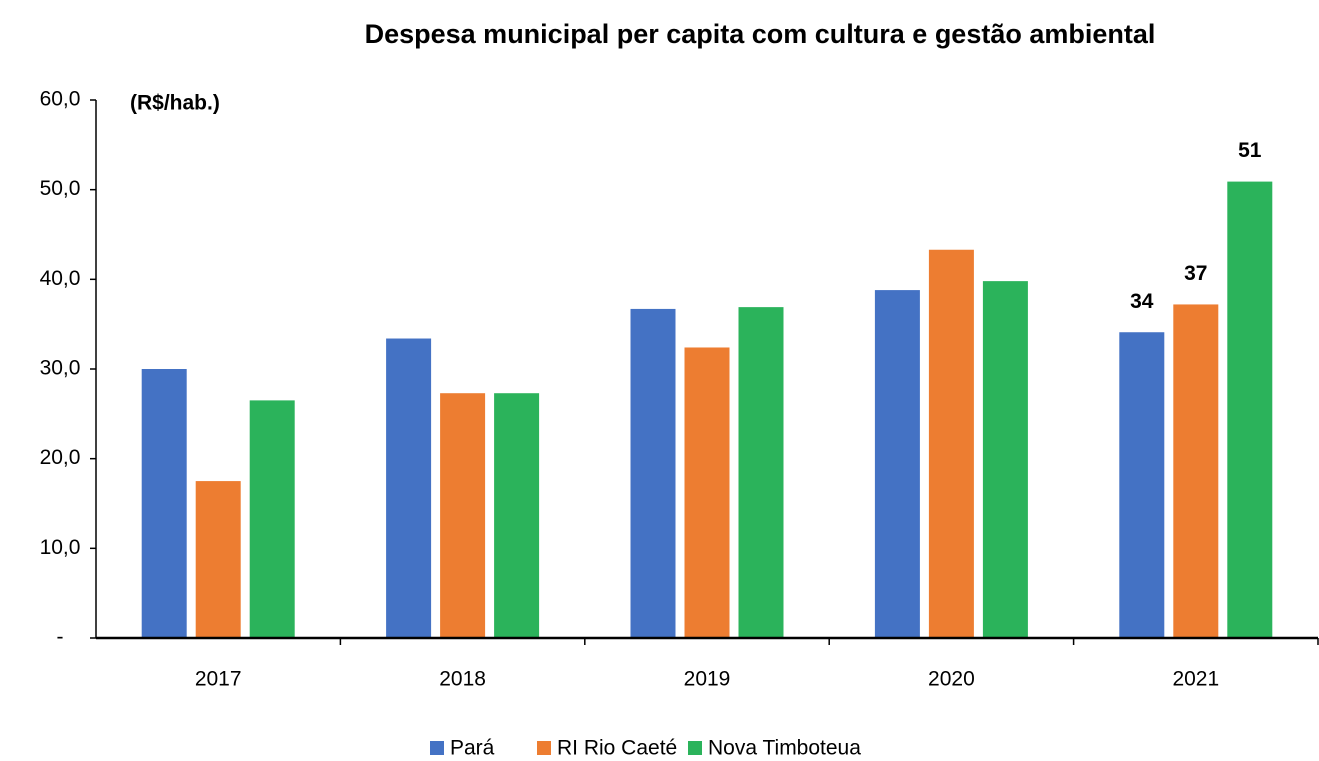 This screenshot has height=761, width=1319. Describe the element at coordinates (1195, 679) in the screenshot. I see `x-tick-label: 2021` at that location.